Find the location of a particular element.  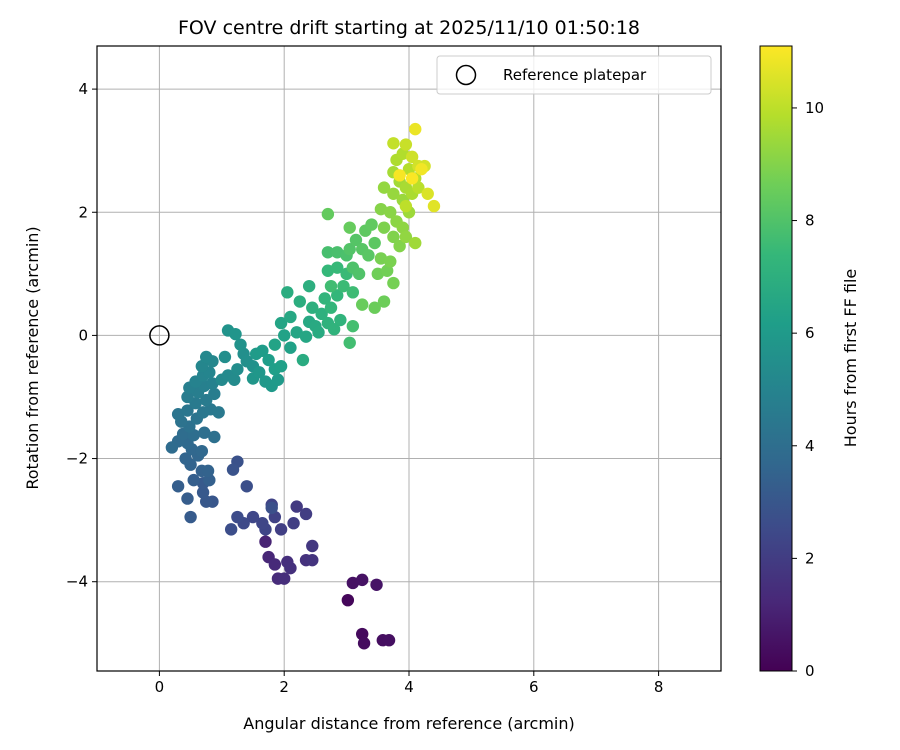

colorbar-tick-label: 6 is located at coordinates (810, 333).